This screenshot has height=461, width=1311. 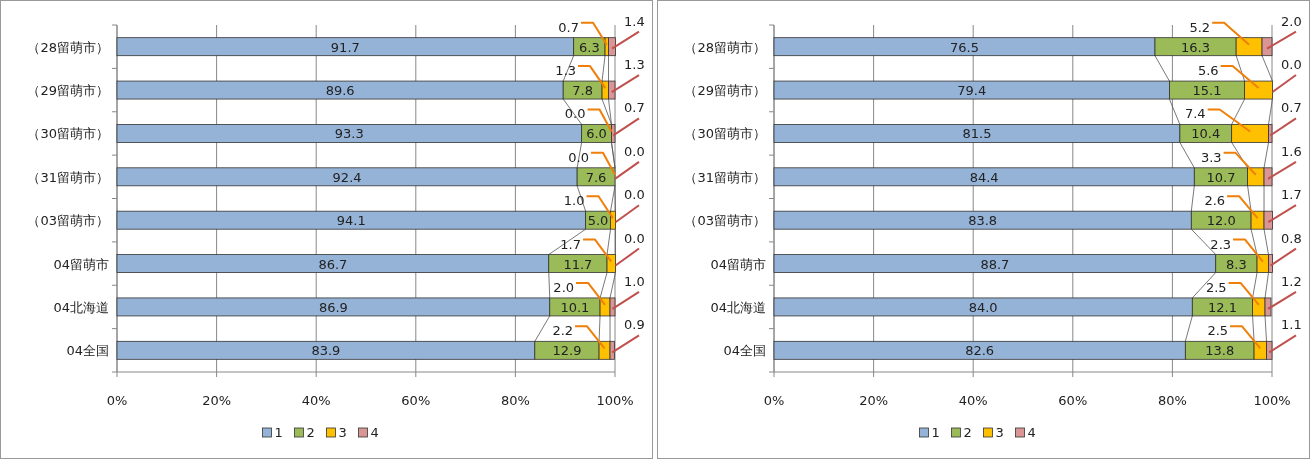 What do you see at coordinates (1291, 325) in the screenshot?
I see `data-label: 1.1` at bounding box center [1291, 325].